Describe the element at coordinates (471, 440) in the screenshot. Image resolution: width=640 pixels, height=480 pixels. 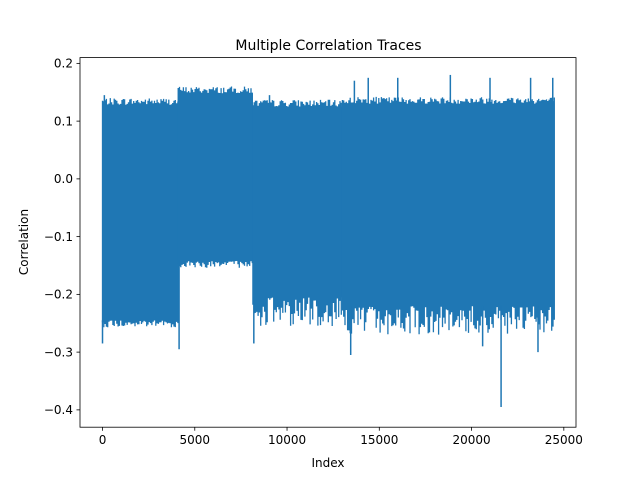
I see `x-tick-label: 20000` at that location.